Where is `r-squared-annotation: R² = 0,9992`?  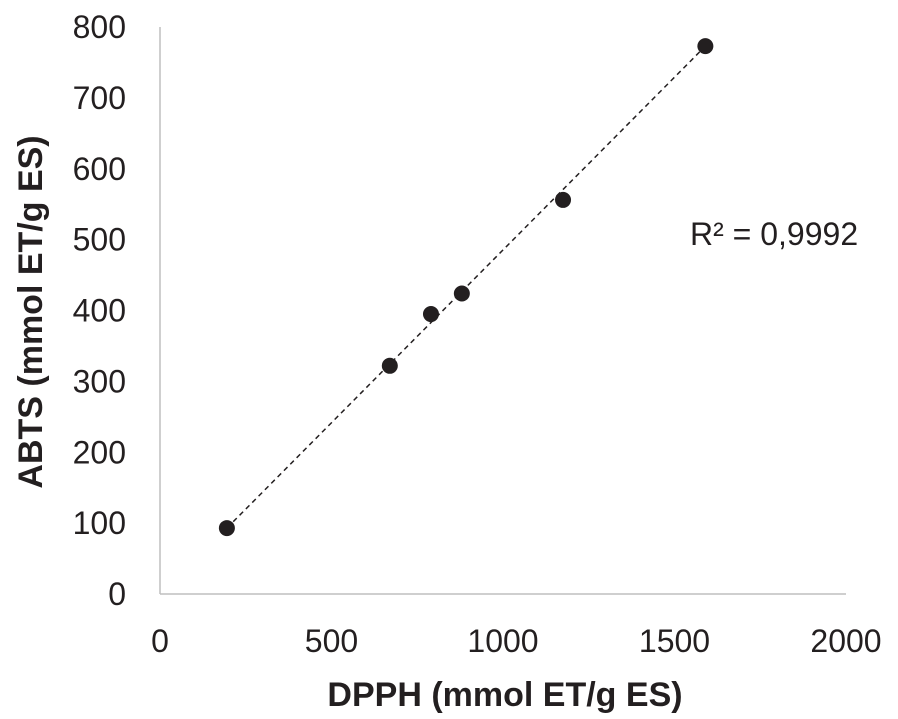 r-squared-annotation: R² = 0,9992 is located at coordinates (774, 234).